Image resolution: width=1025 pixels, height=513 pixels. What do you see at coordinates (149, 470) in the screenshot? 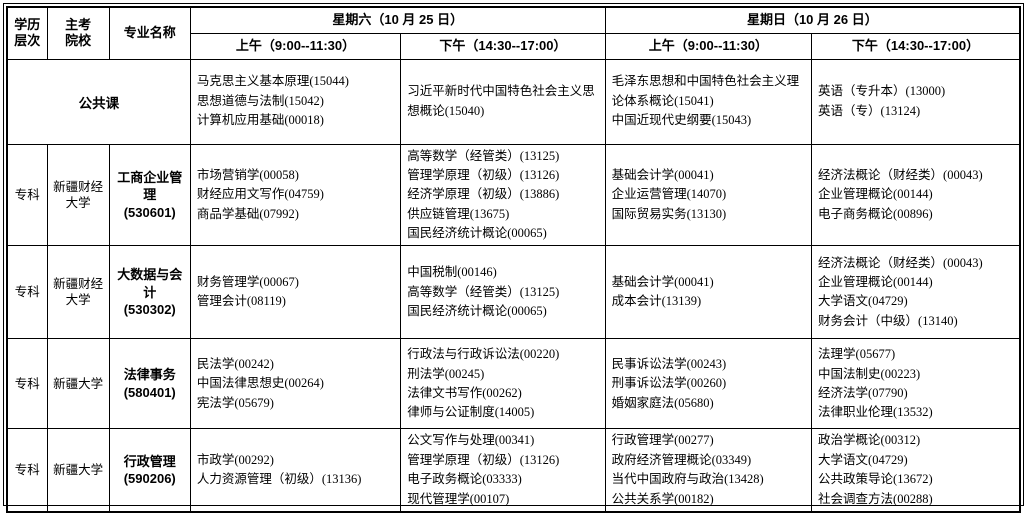
I see `major-cell: 行政管理 (590206)` at bounding box center [149, 470].